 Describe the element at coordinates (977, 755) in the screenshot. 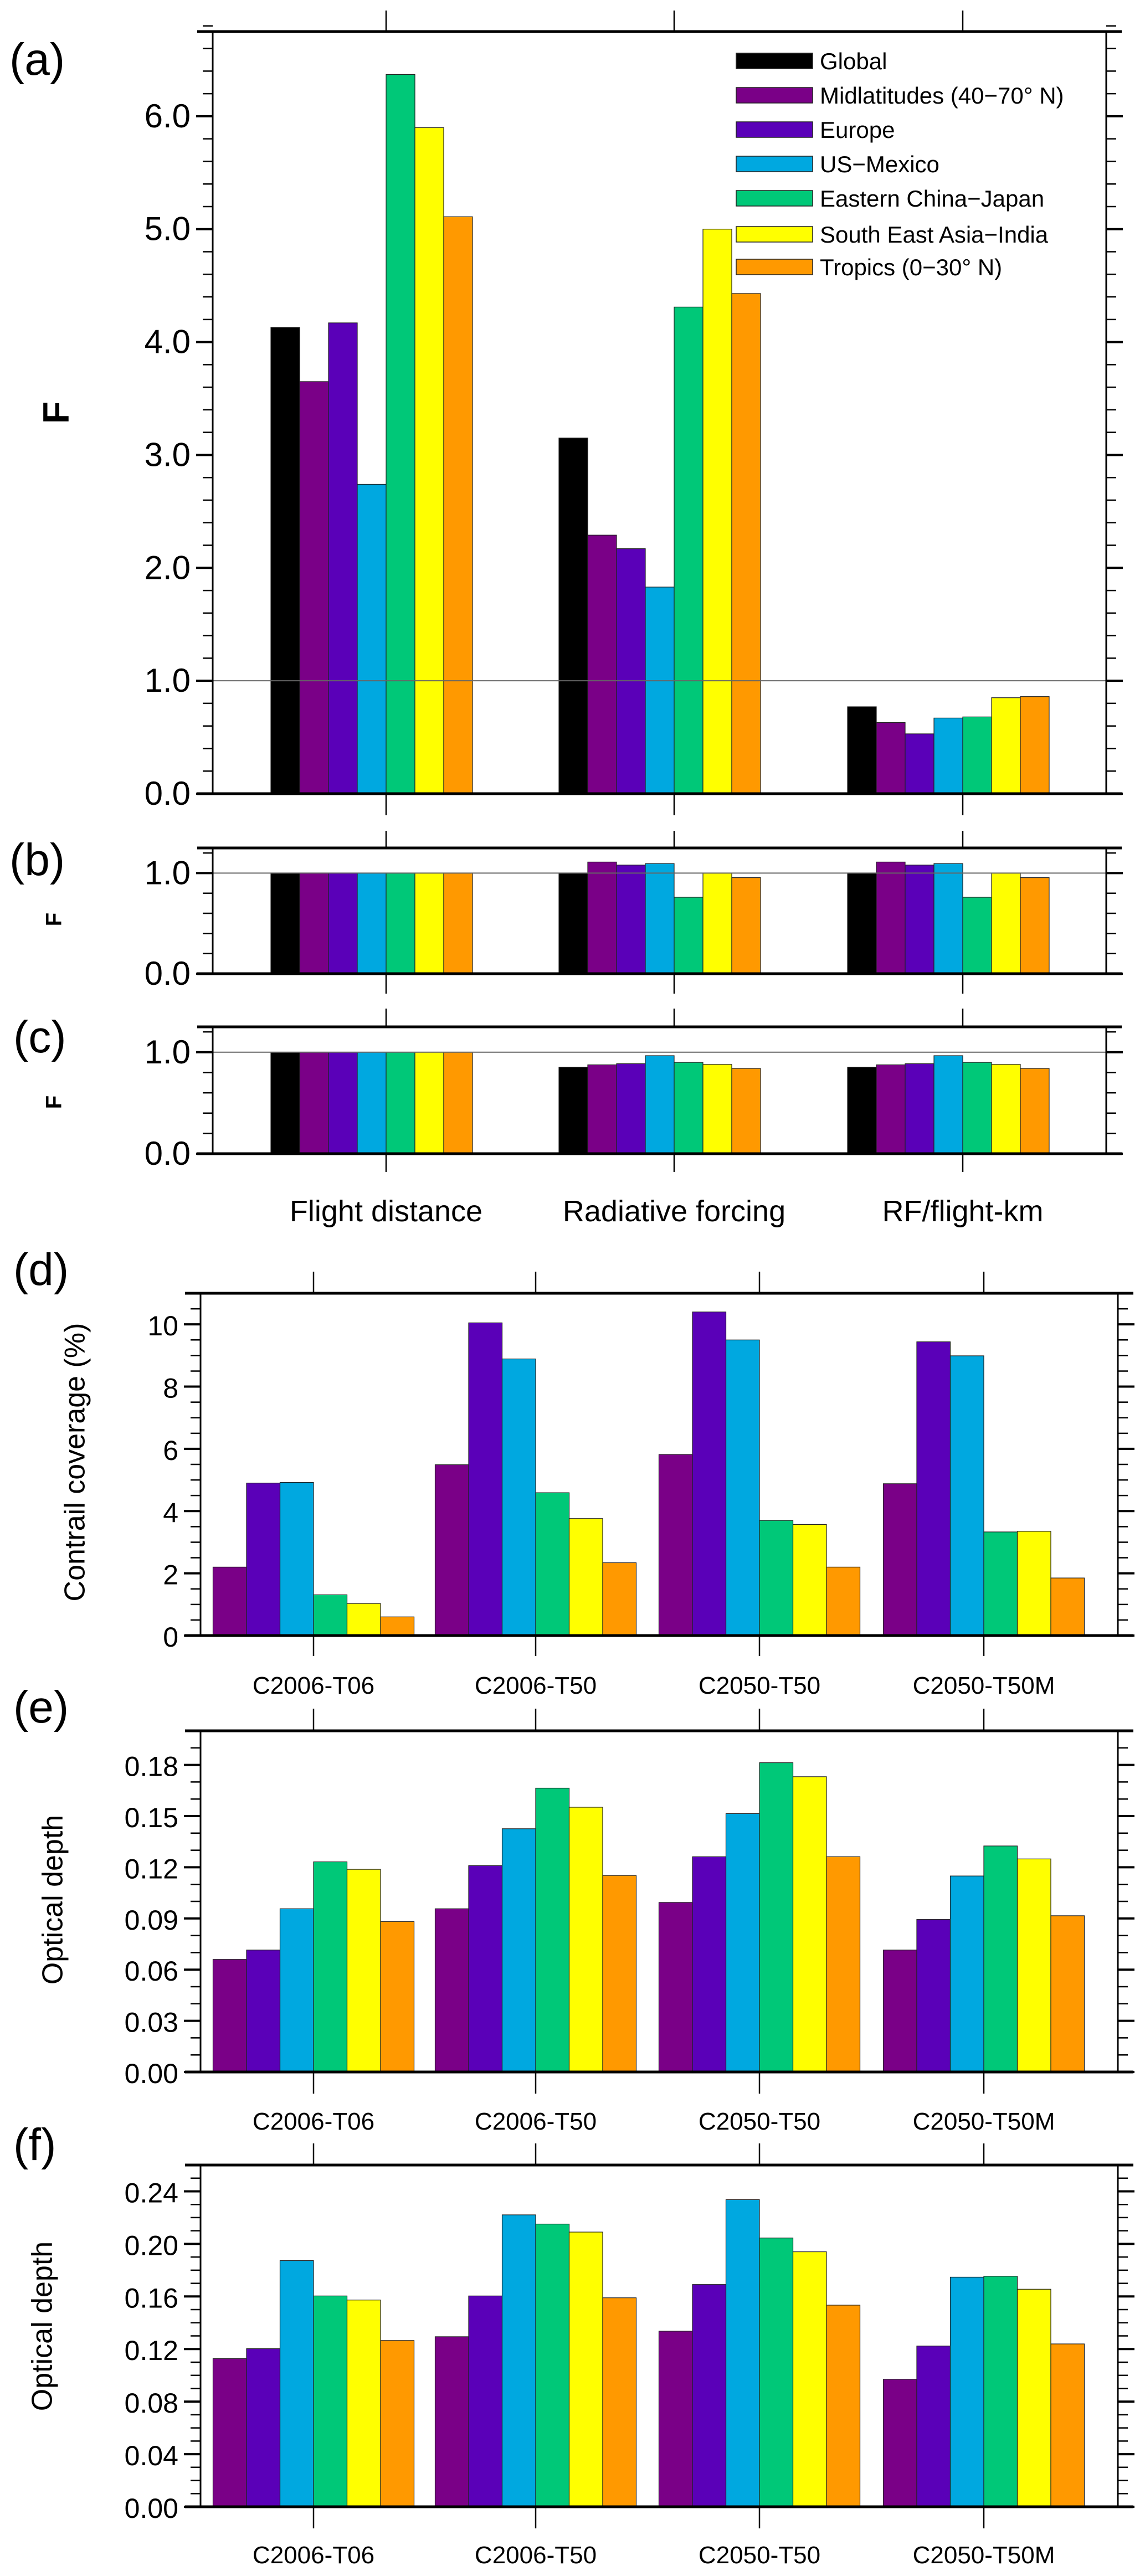

I see `bar-a-series4-cat2` at that location.